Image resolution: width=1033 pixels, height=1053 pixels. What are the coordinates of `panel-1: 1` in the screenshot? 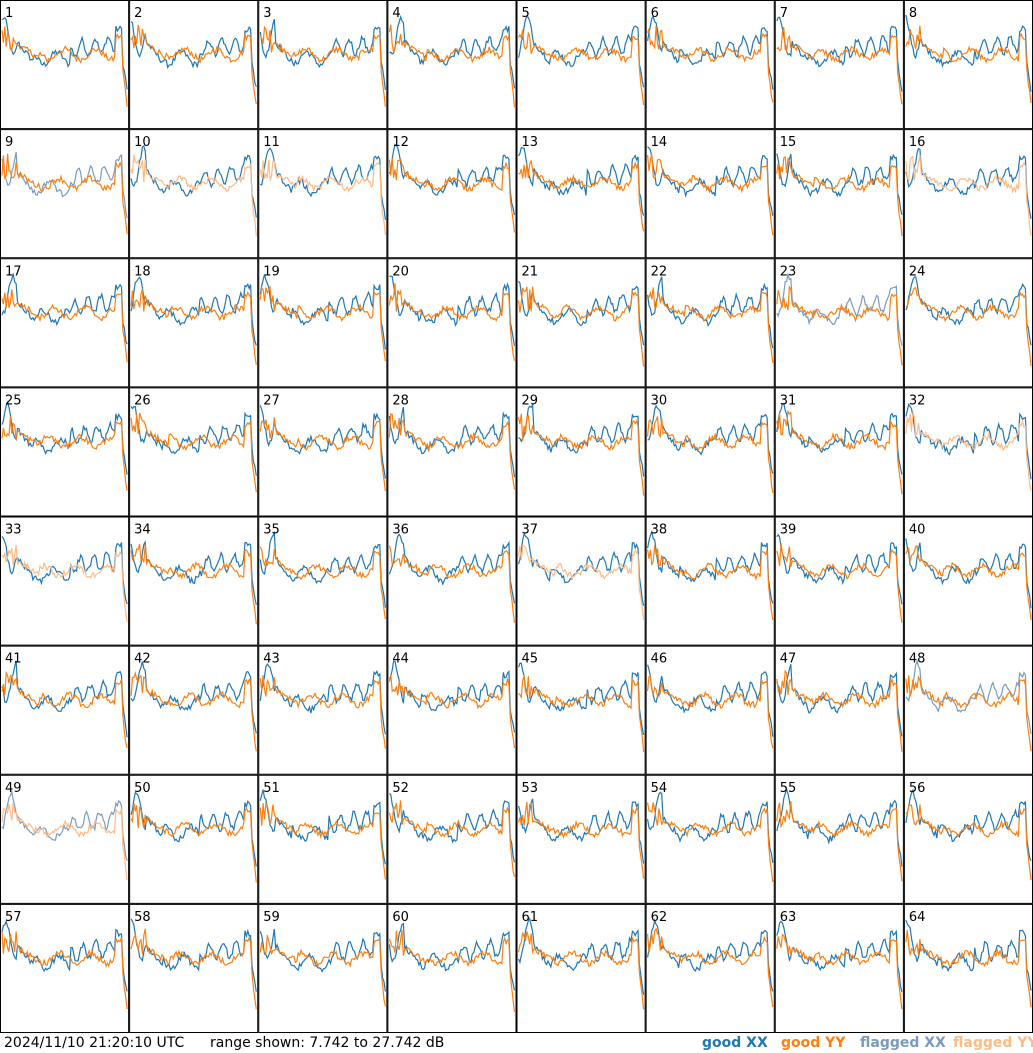 It's located at (65, 65).